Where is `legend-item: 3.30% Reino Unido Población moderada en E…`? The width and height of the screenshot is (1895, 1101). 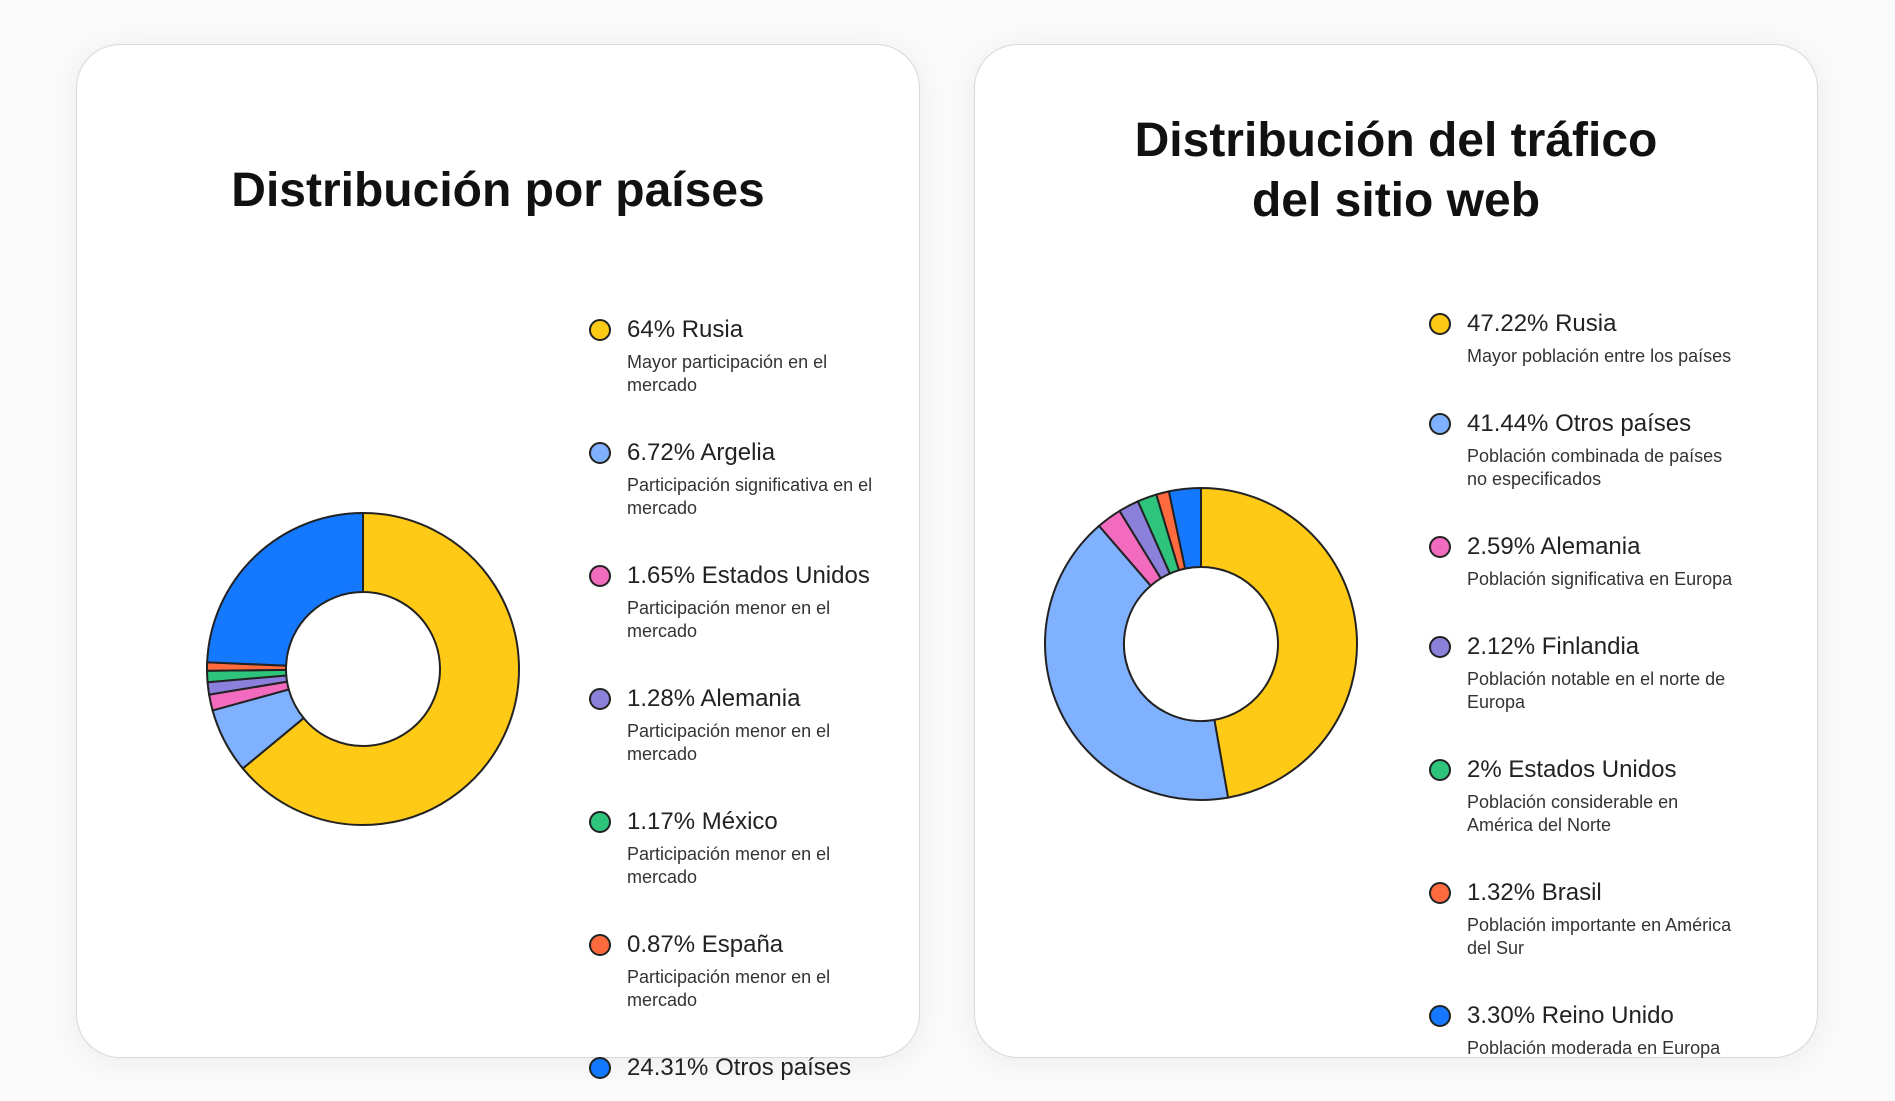
legend-item: 3.30% Reino Unido Población moderada en E… is located at coordinates (1586, 1030).